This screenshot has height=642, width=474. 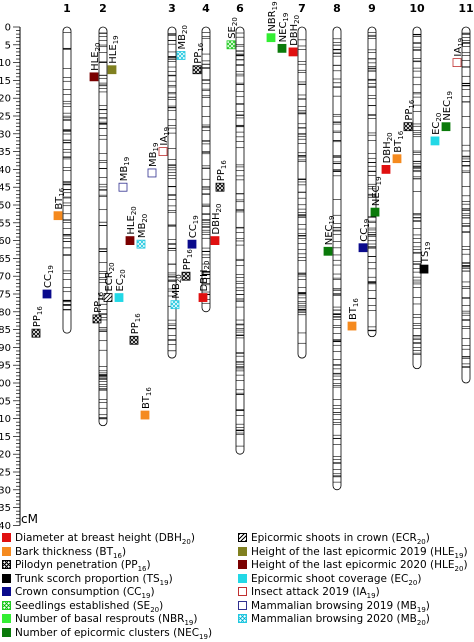 What do you see at coordinates (337, 8) in the screenshot?
I see `chromosome-label: 8` at bounding box center [337, 8].